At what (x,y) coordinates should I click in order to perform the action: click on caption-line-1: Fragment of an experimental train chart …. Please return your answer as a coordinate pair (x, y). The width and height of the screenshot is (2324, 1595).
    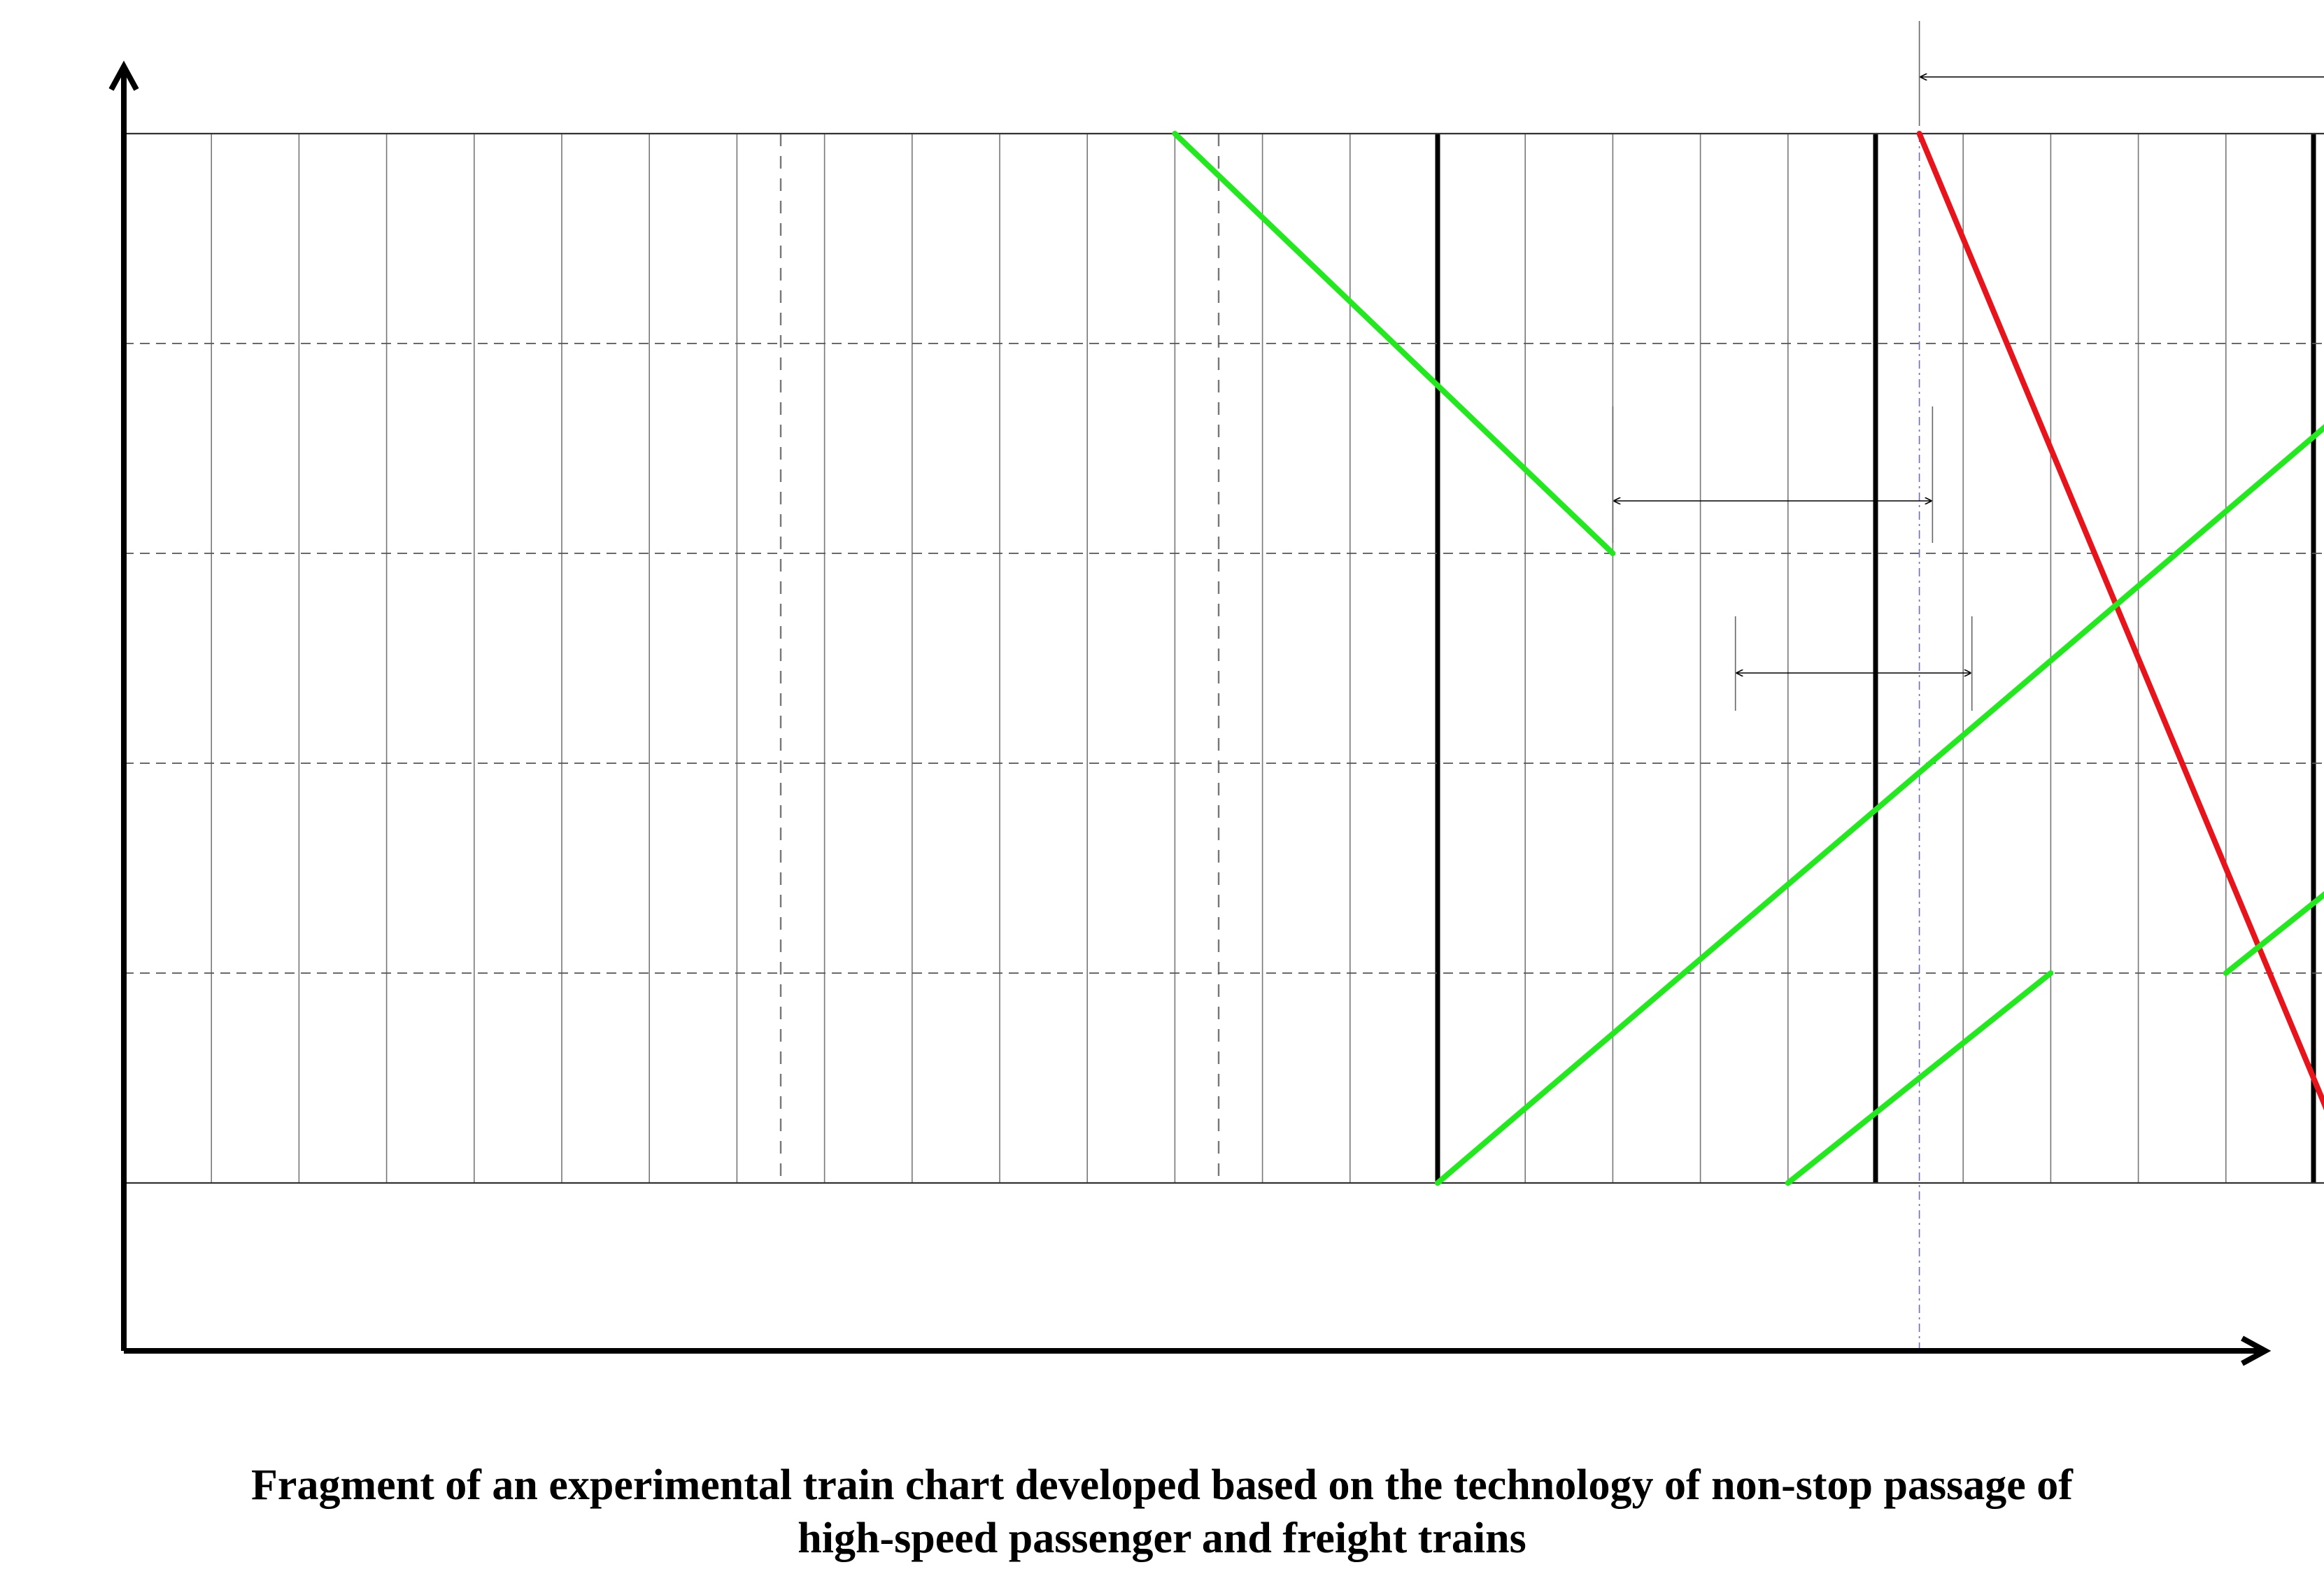
    Looking at the image, I should click on (1162, 1485).